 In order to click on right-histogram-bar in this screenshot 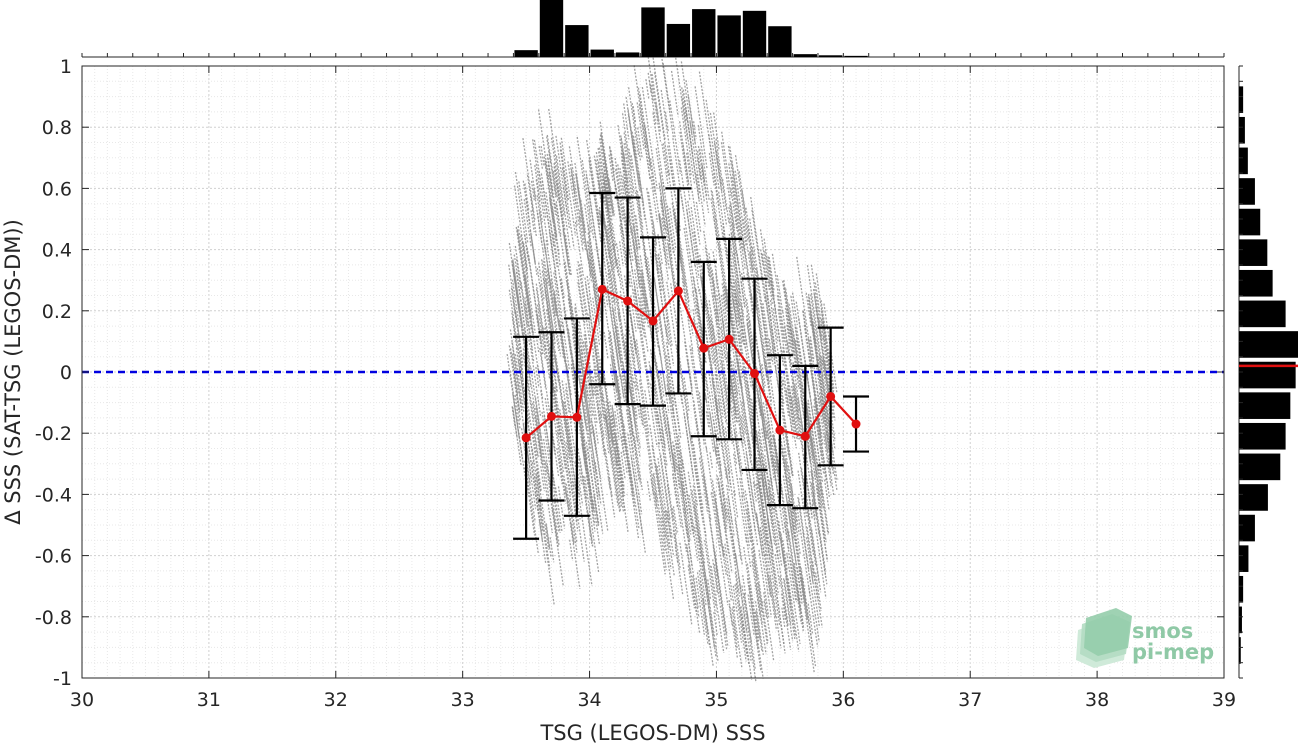, I will do `click(1262, 314)`.